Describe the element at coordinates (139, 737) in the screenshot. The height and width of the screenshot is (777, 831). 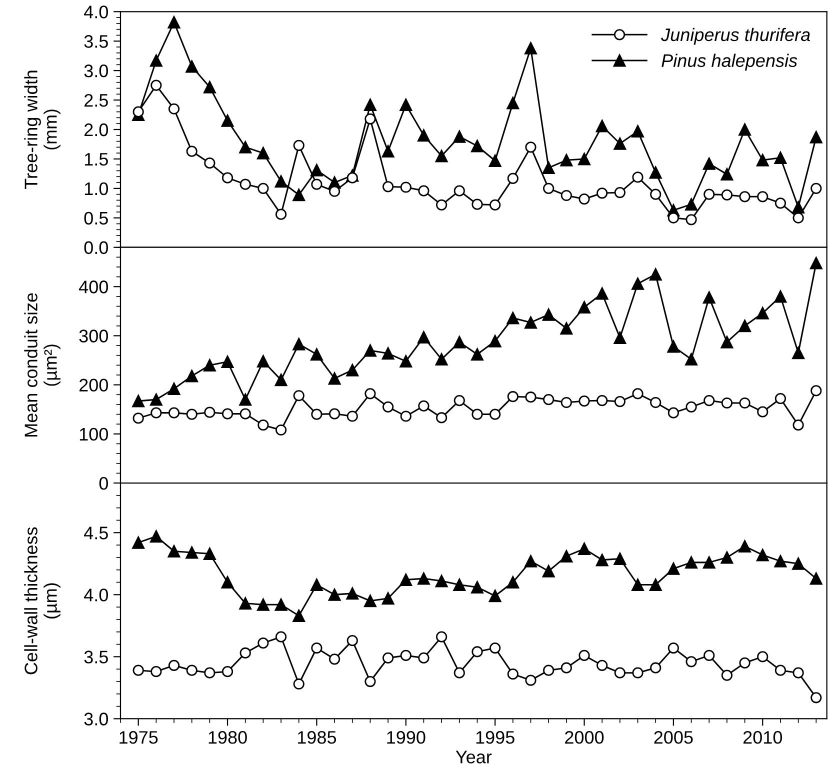
I see `x-tick-label: 1975` at that location.